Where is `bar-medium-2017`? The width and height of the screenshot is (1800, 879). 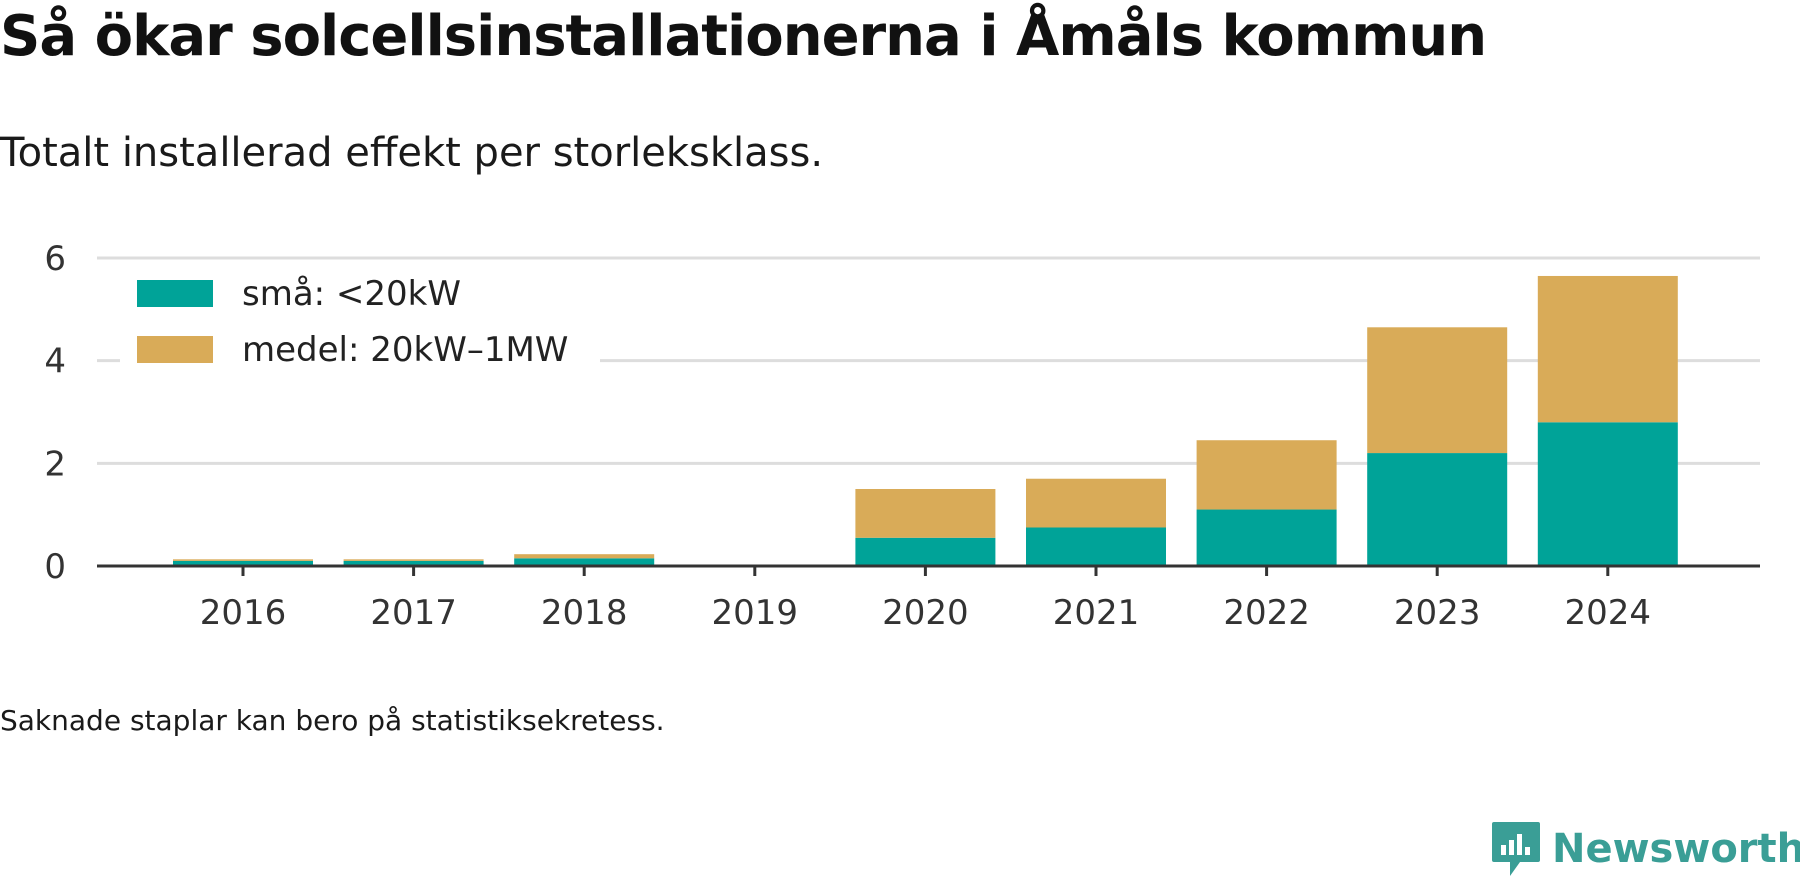 bar-medium-2017 is located at coordinates (413, 560).